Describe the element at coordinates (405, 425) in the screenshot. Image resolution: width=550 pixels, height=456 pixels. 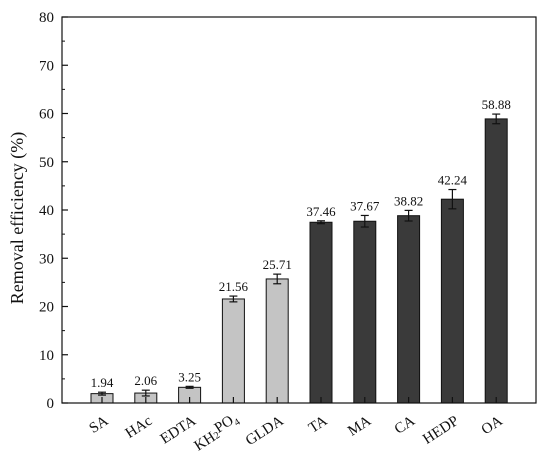
I see `category-label: CA` at that location.